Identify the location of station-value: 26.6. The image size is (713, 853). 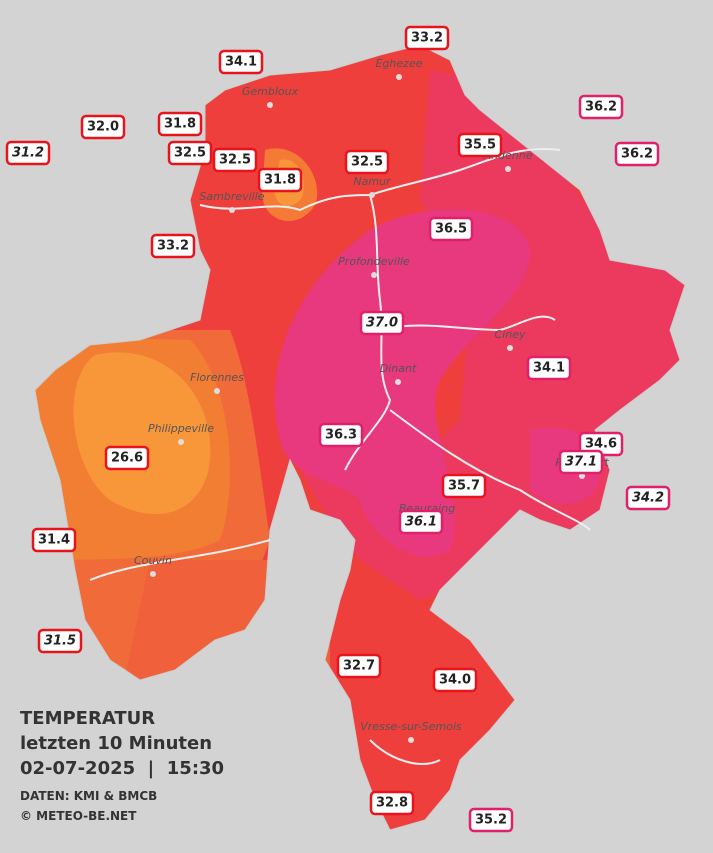
(127, 458).